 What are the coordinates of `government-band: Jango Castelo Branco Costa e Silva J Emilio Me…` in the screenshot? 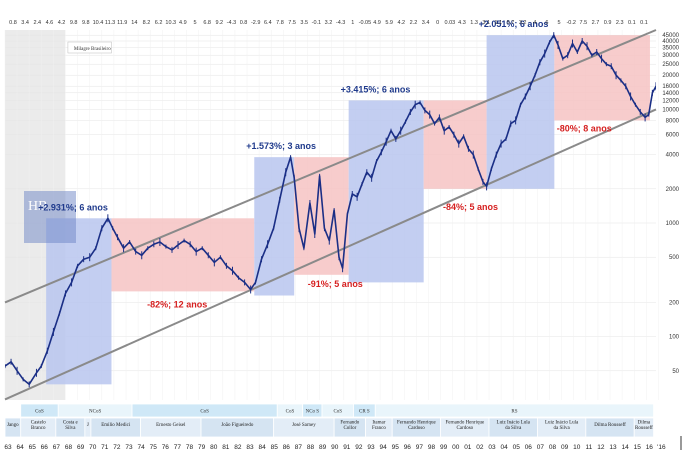 It's located at (329, 427).